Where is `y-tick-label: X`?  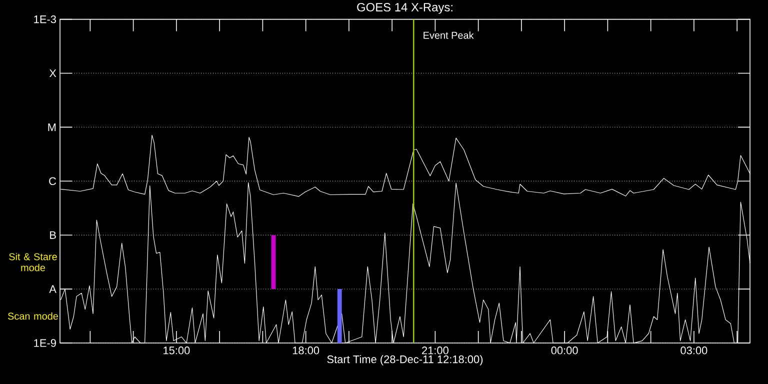 y-tick-label: X is located at coordinates (52, 73).